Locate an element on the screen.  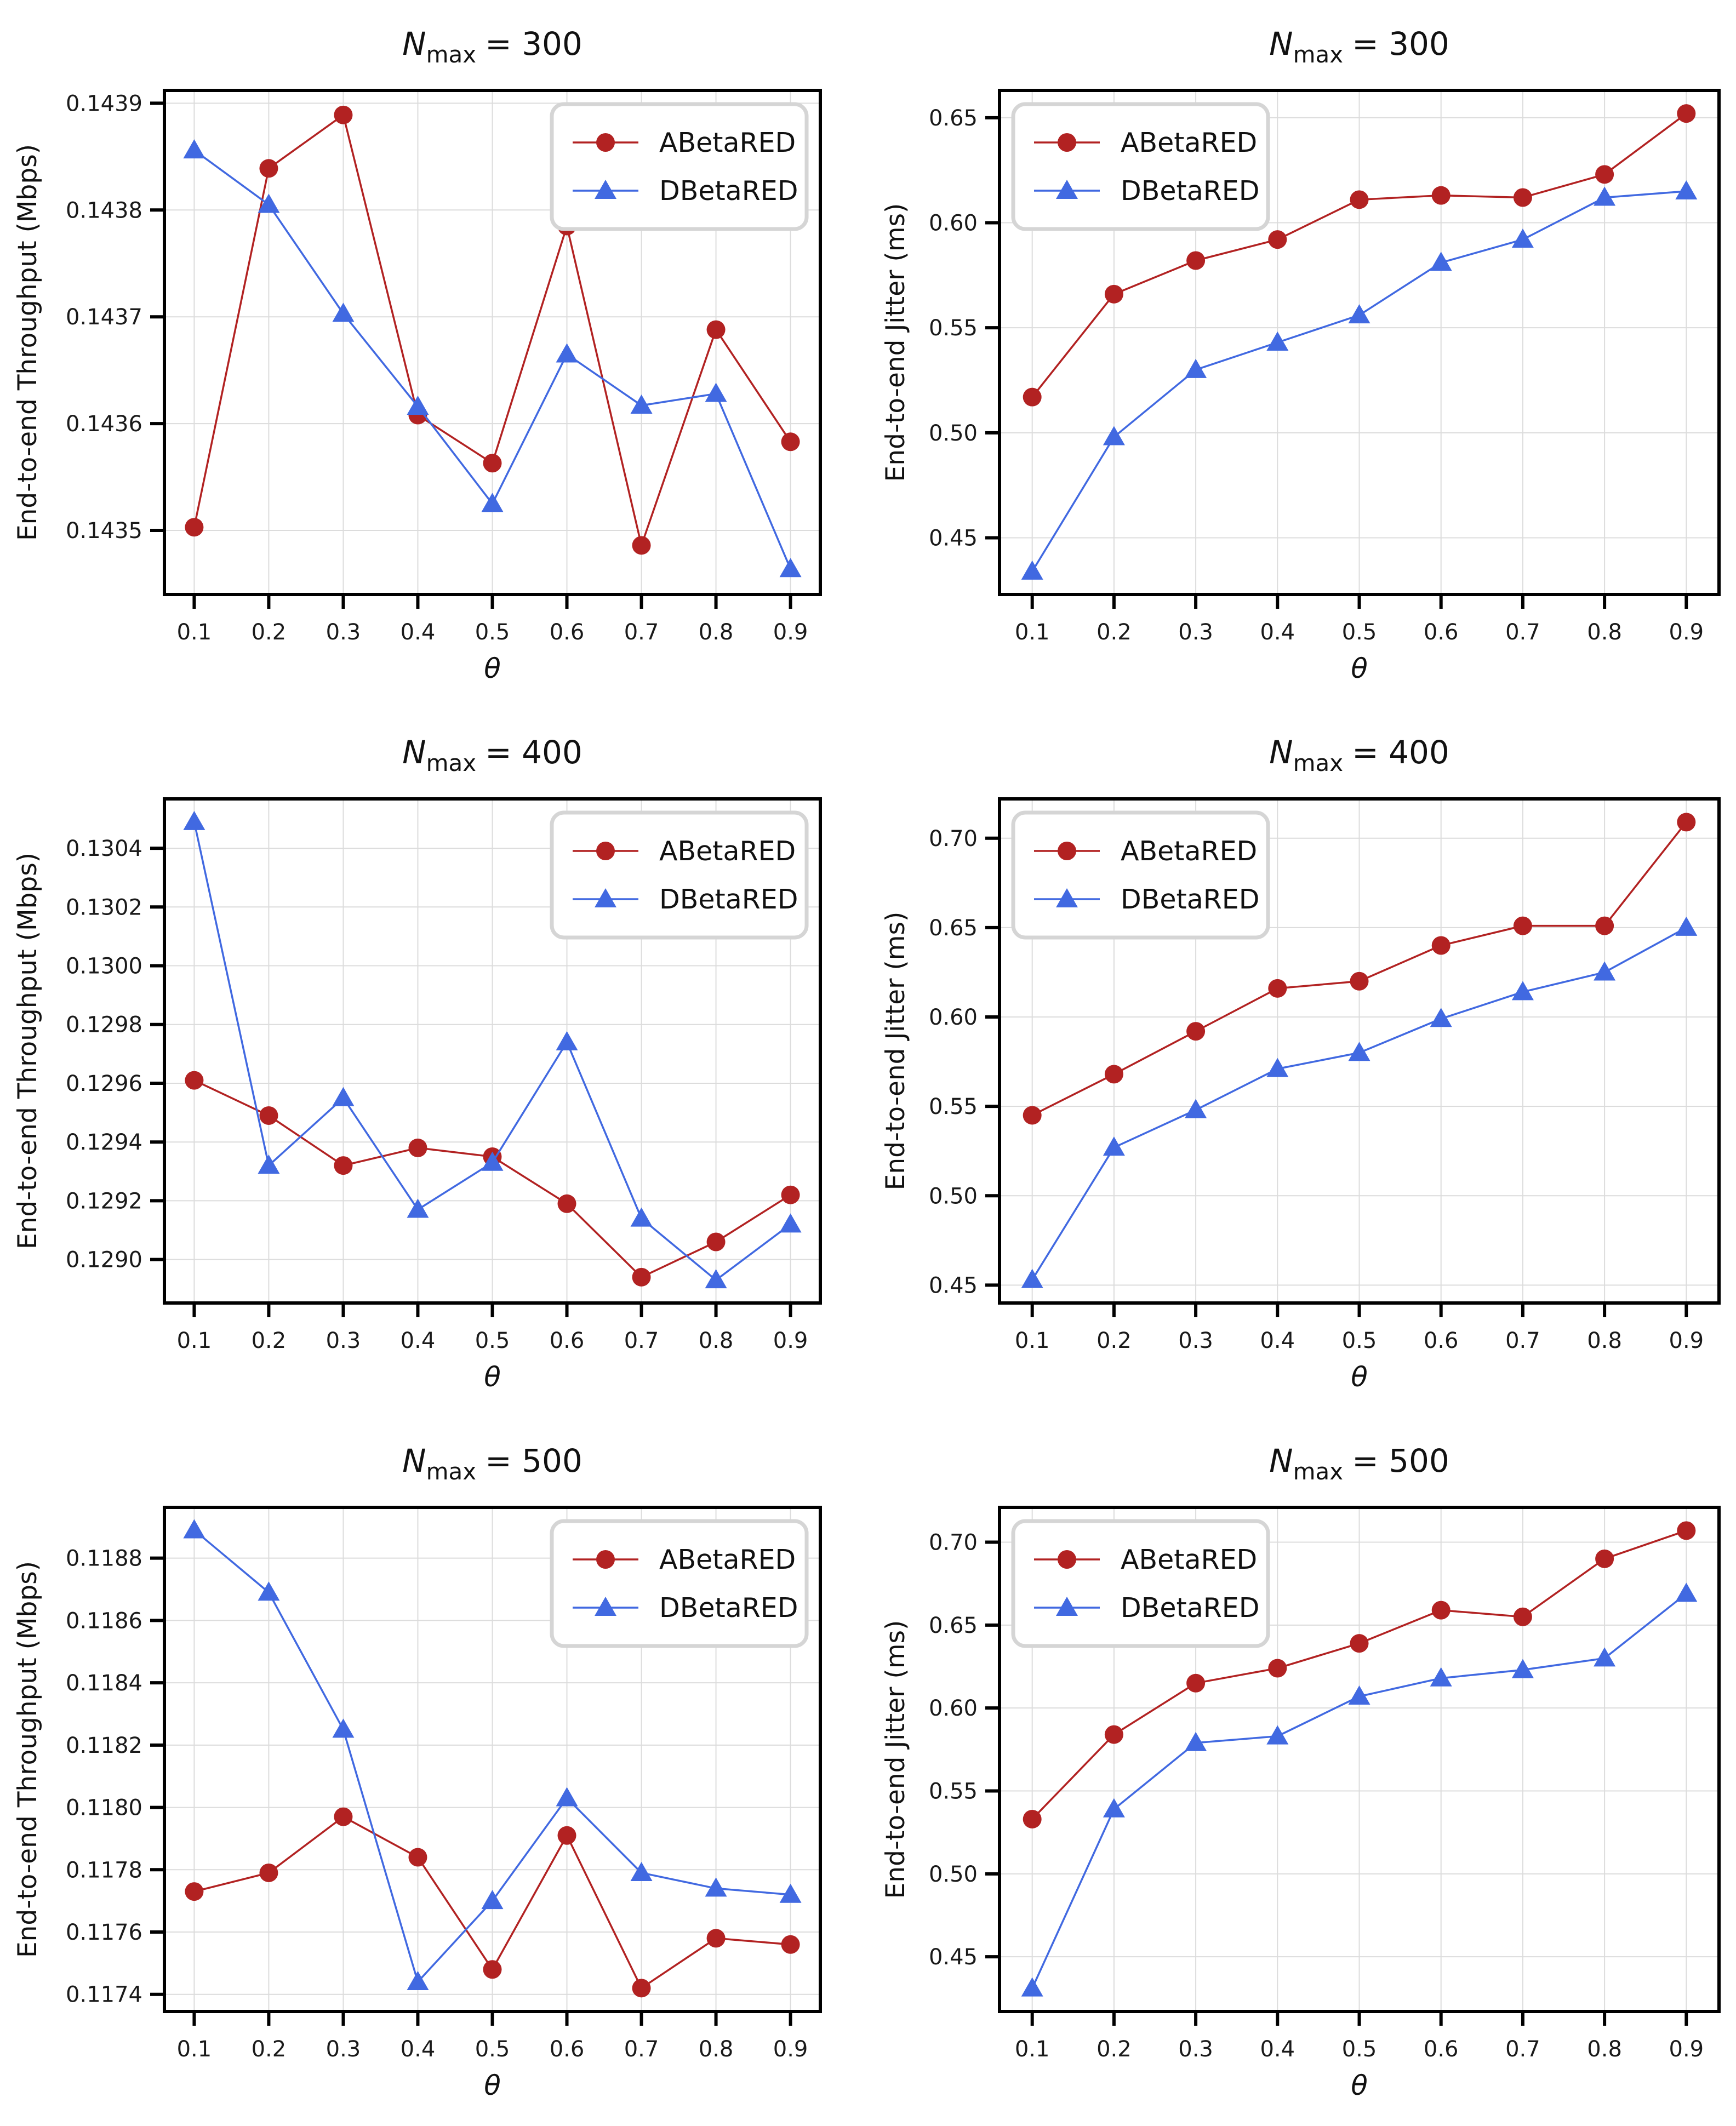
y-tick-label: 0.1184 is located at coordinates (104, 1684).